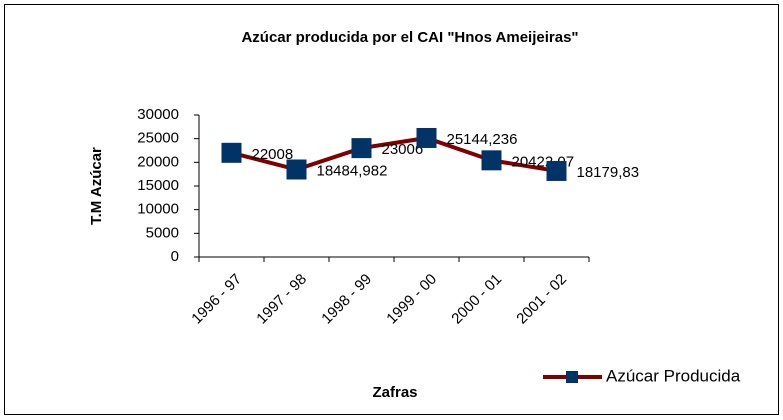 Image resolution: width=783 pixels, height=420 pixels. I want to click on y-tick-label: 10000, so click(158, 209).